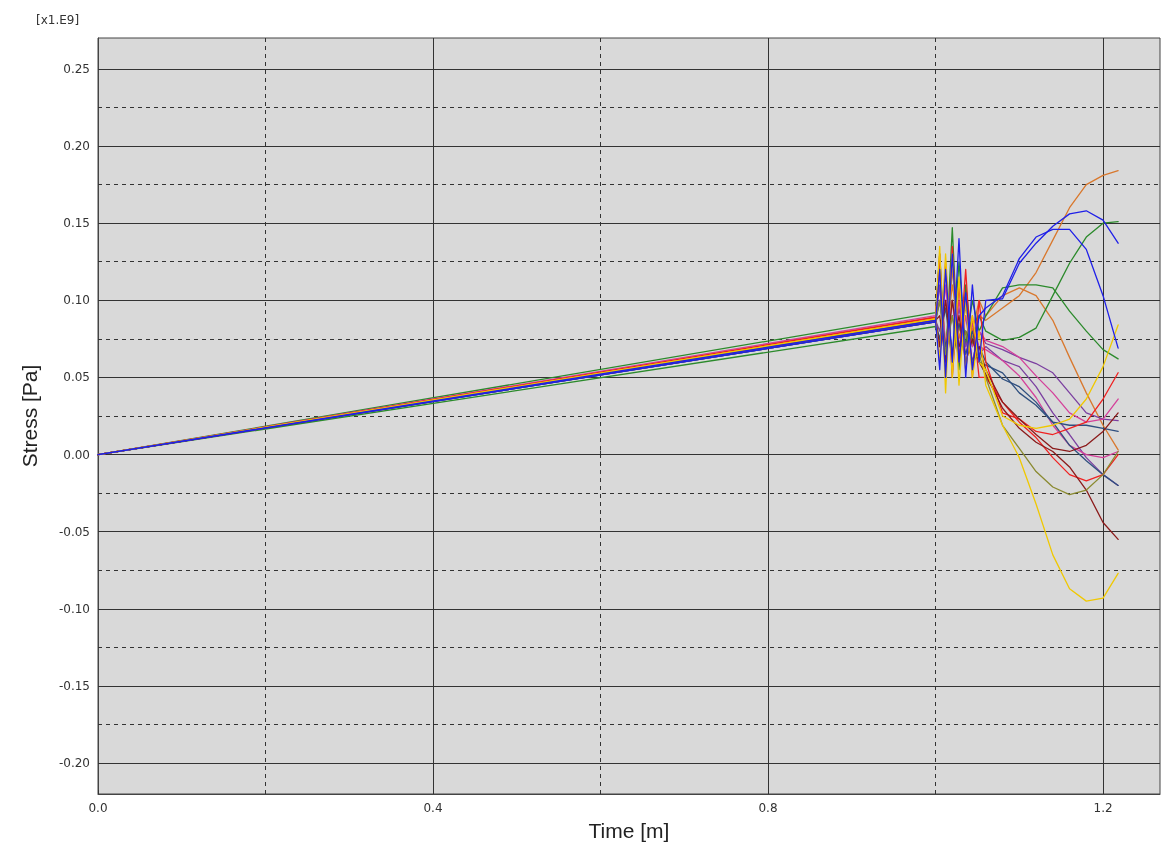 The height and width of the screenshot is (854, 1170). I want to click on y-tick-label: 0.20, so click(76, 146).